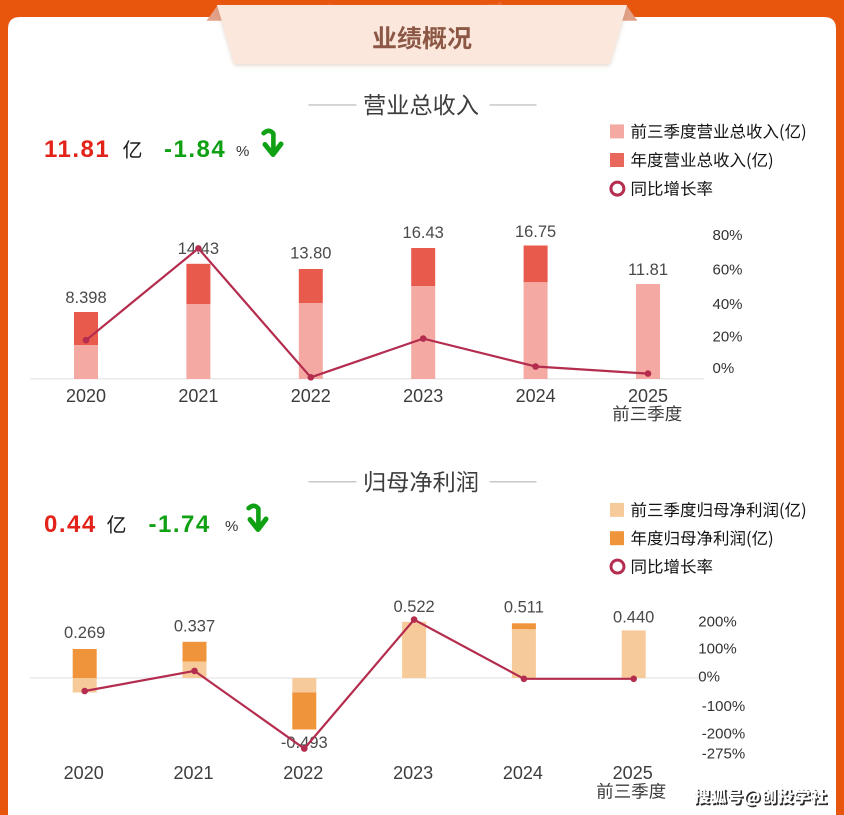  Describe the element at coordinates (728, 270) in the screenshot. I see `svg-text: 60%` at that location.